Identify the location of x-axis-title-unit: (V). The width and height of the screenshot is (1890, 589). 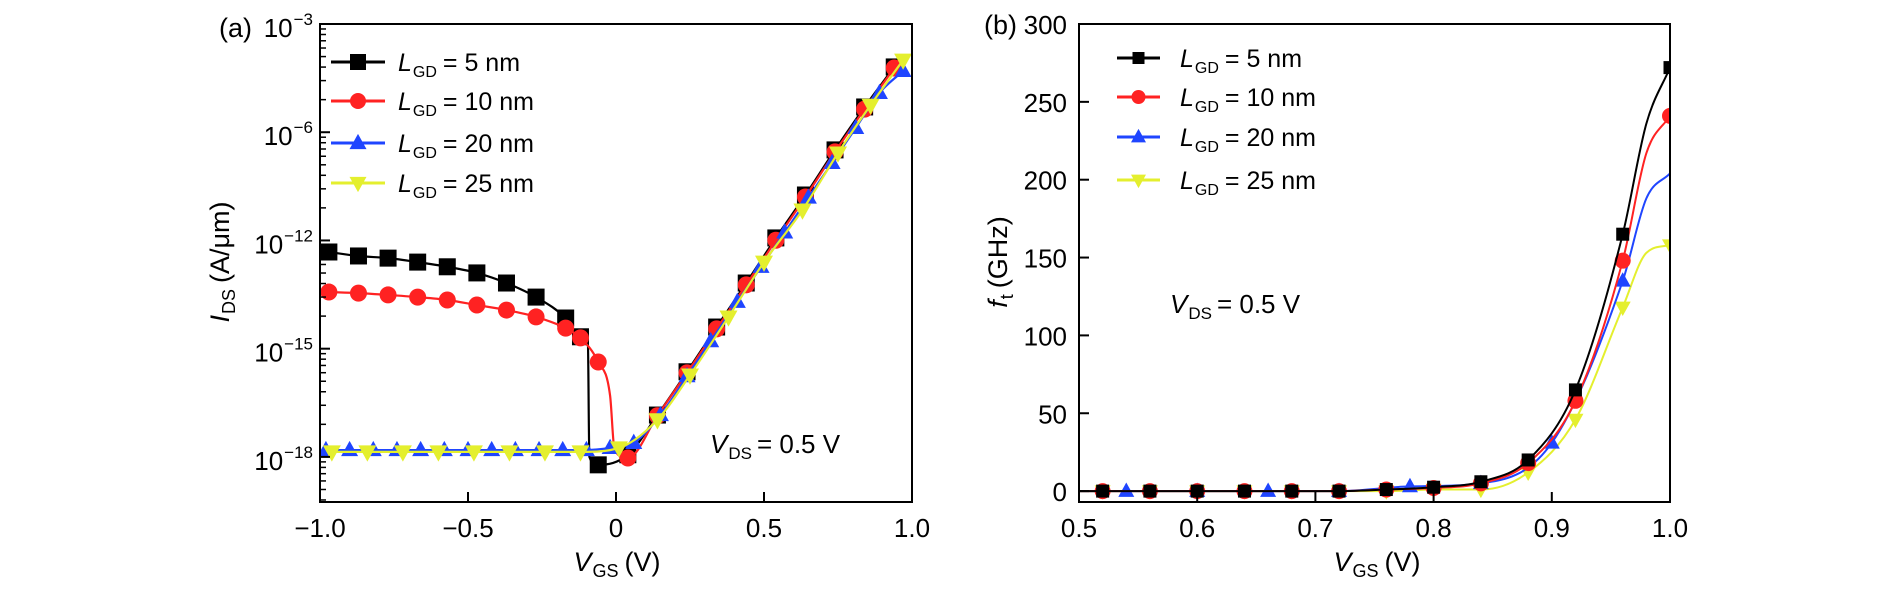
(1403, 562).